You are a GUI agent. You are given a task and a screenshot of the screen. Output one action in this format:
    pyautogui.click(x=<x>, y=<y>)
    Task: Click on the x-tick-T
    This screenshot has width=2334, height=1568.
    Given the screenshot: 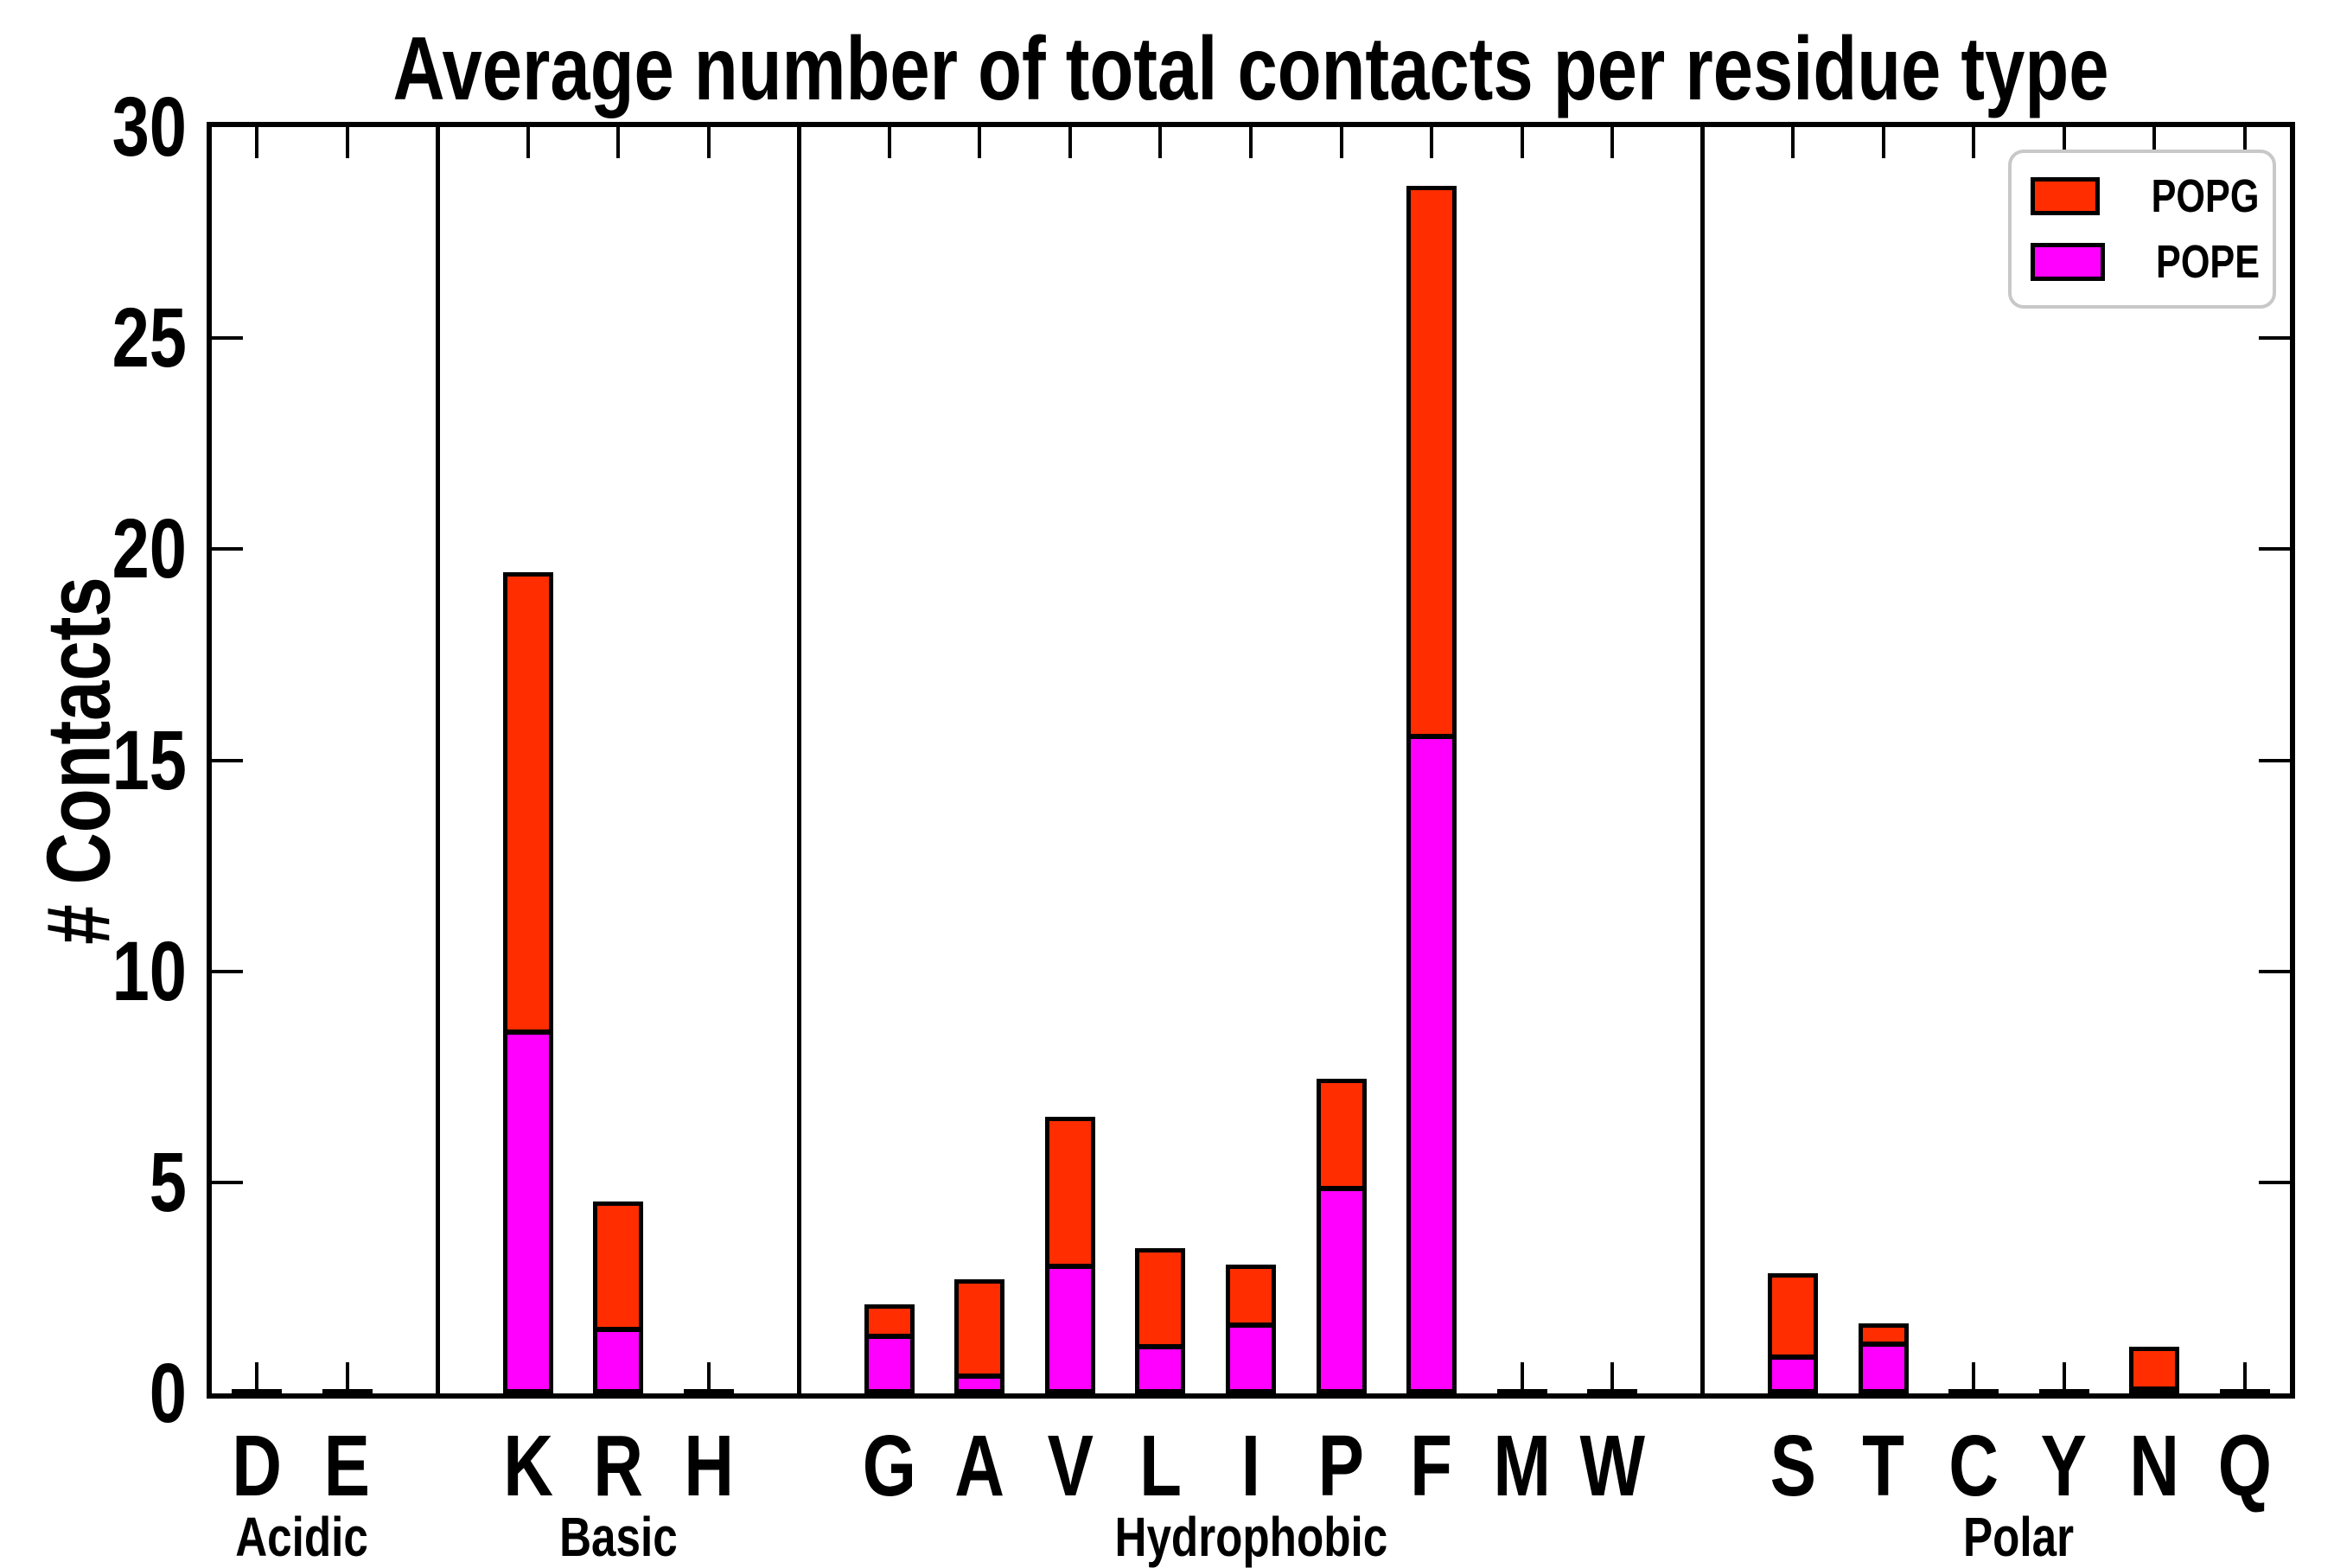 What is the action you would take?
    pyautogui.click(x=1883, y=142)
    